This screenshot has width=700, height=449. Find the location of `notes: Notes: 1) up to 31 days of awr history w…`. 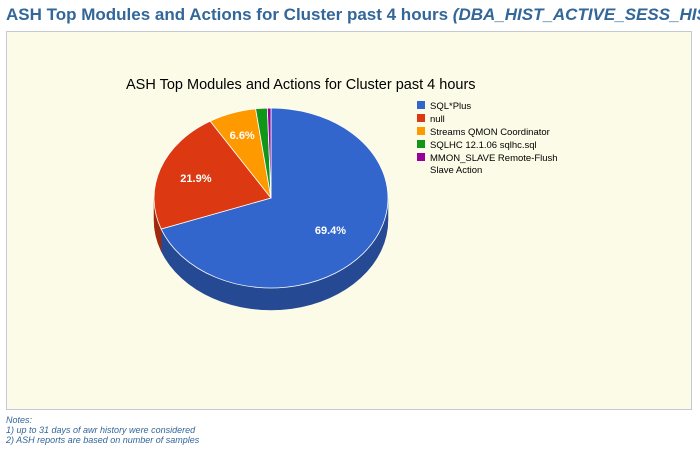

notes: Notes: 1) up to 31 days of awr history w… is located at coordinates (206, 430).